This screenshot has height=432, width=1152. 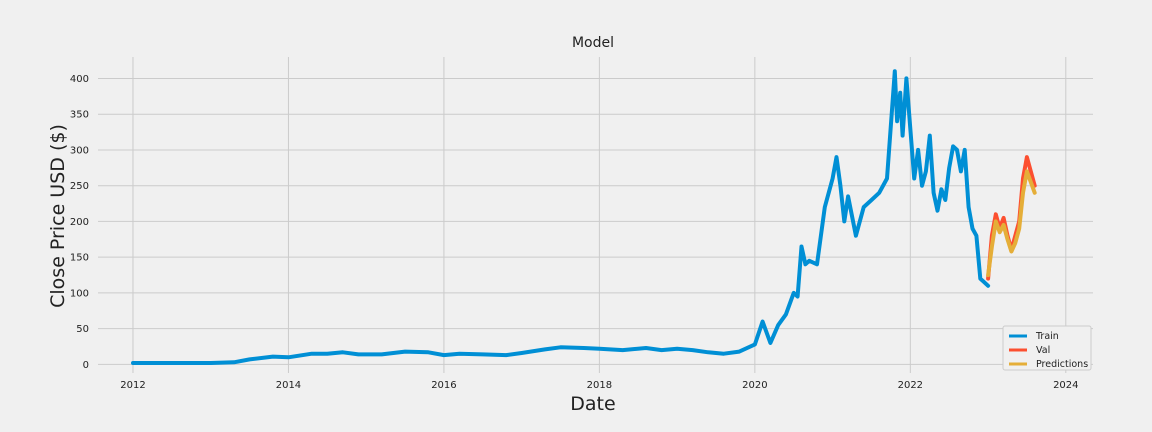 I want to click on legend-label-val: Val, so click(x=1043, y=350).